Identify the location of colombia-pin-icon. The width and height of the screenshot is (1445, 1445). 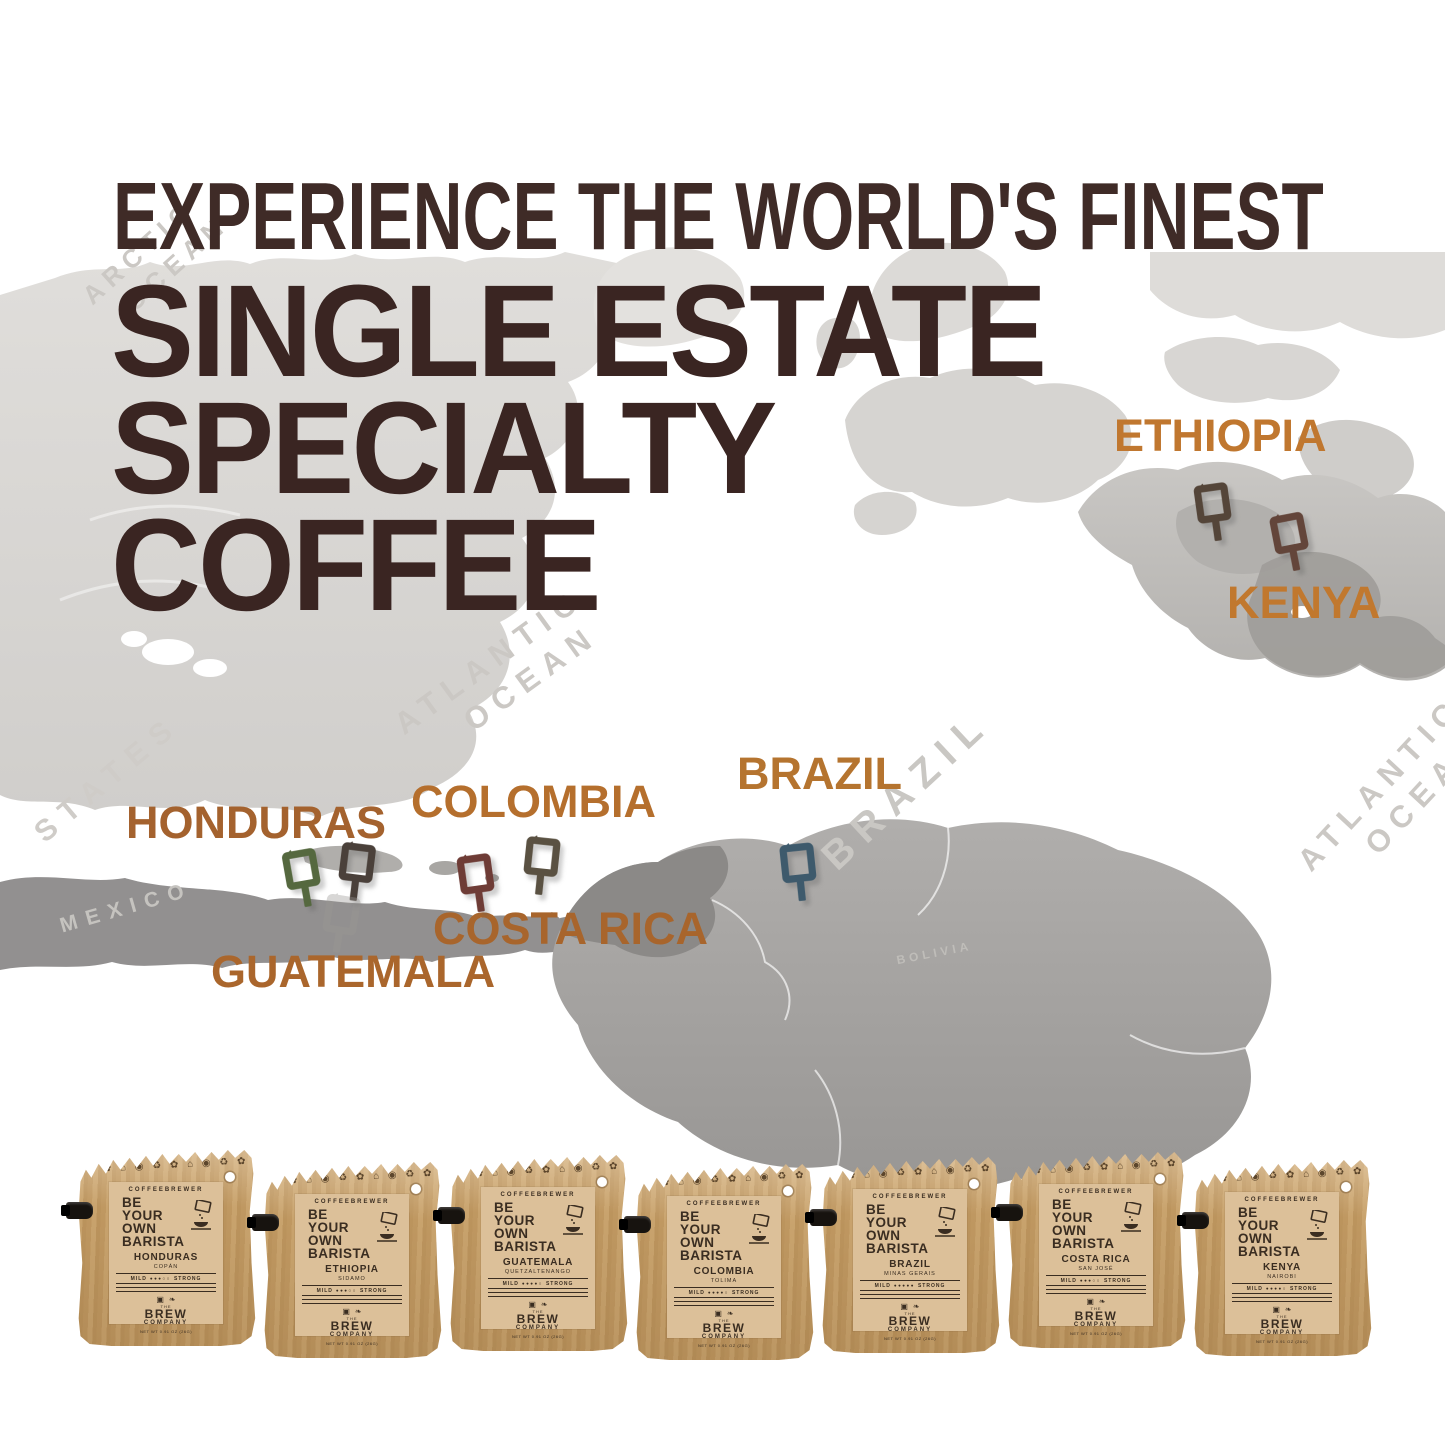
(542, 867).